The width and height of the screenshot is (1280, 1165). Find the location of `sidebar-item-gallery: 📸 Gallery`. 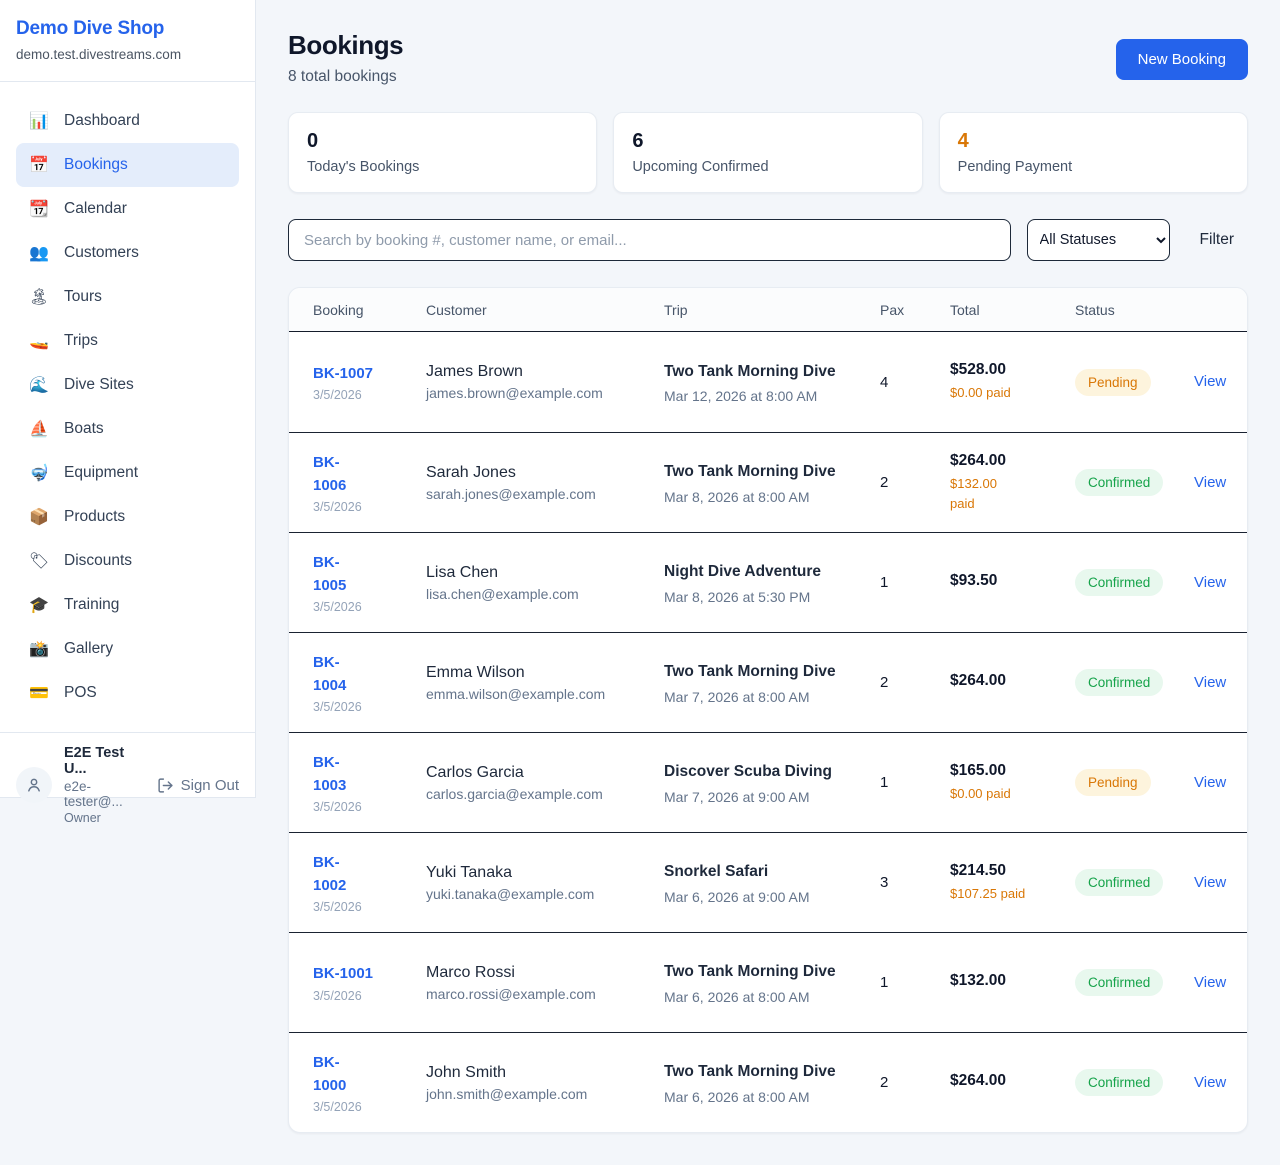

sidebar-item-gallery: 📸 Gallery is located at coordinates (127, 649).